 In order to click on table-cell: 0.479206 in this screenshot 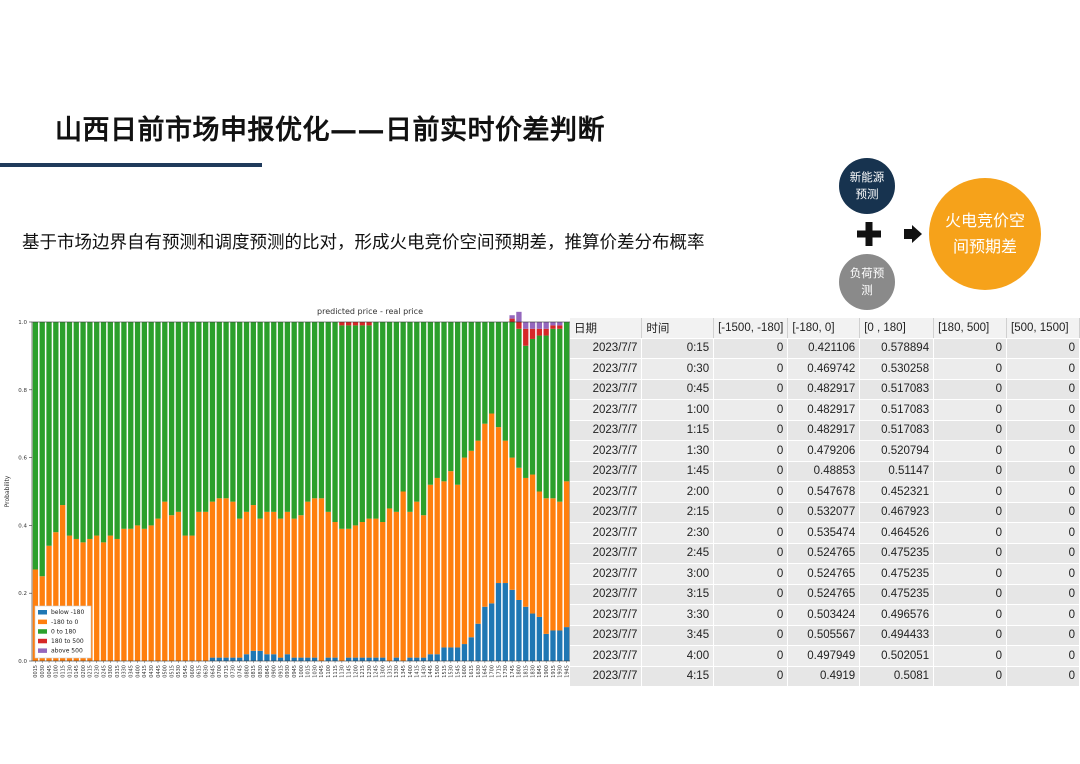, I will do `click(824, 451)`.